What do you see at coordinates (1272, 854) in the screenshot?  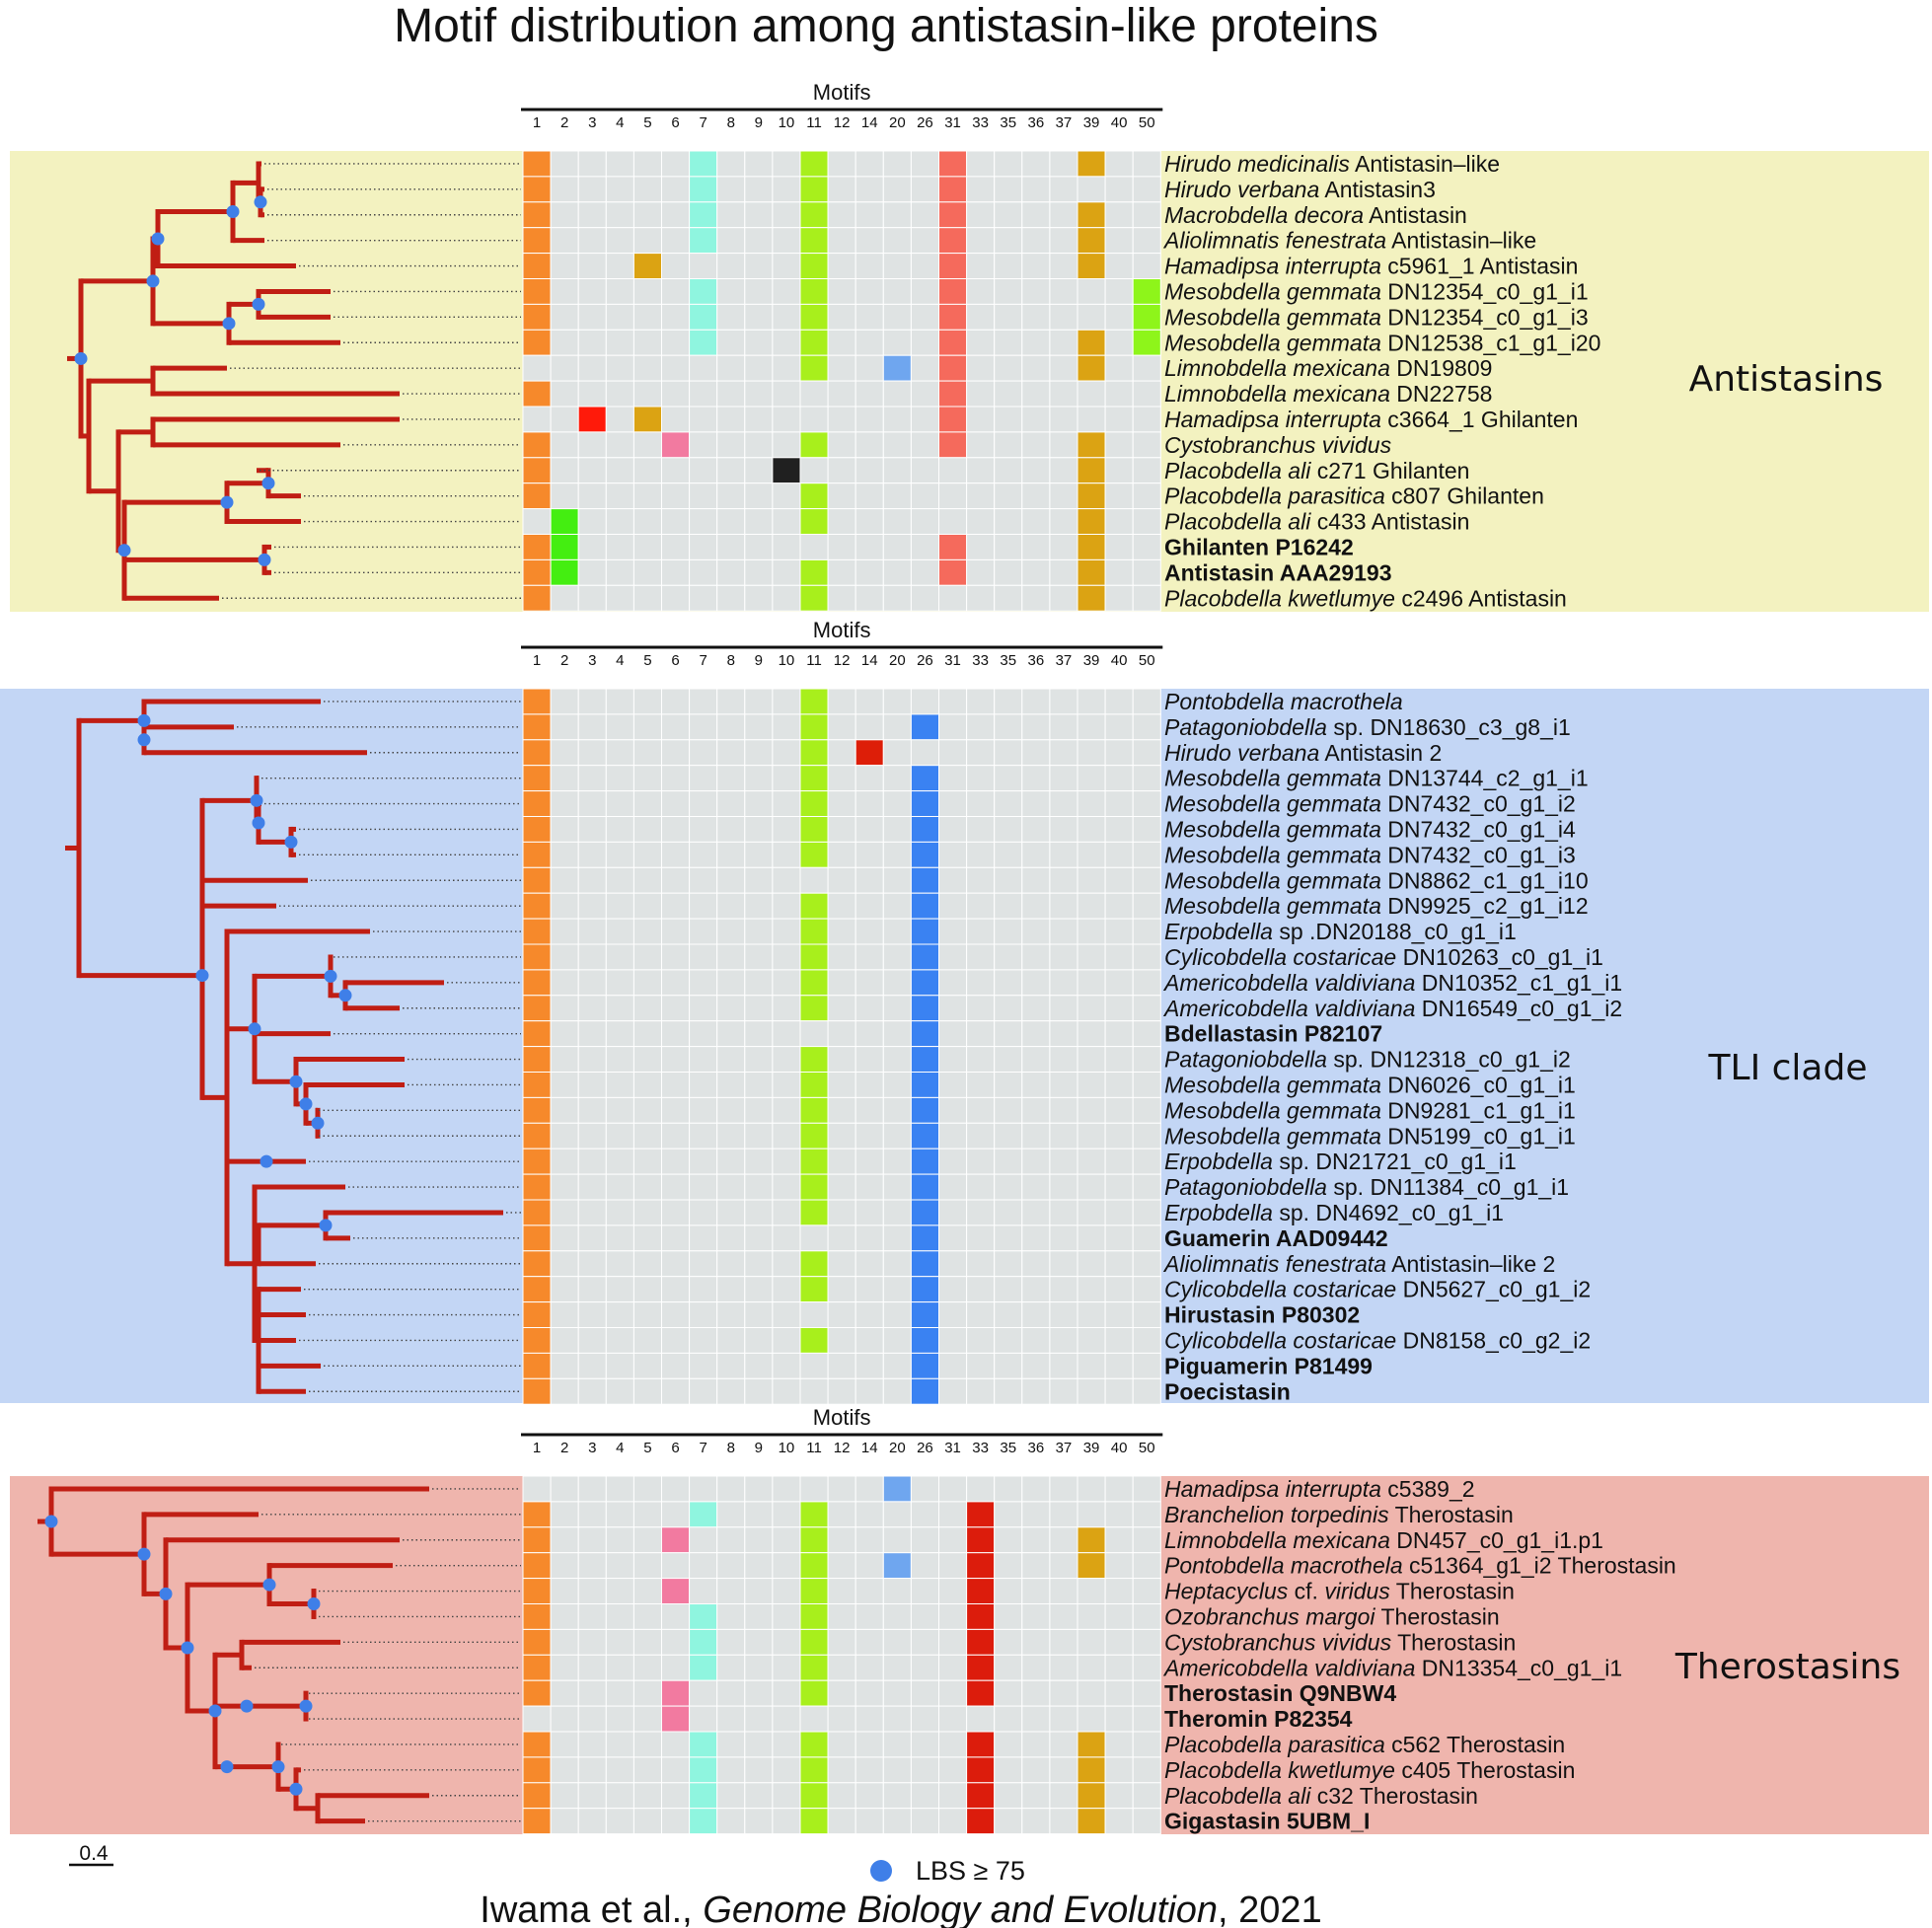 I see `taxon-label-part: Mesobdella gemmata` at bounding box center [1272, 854].